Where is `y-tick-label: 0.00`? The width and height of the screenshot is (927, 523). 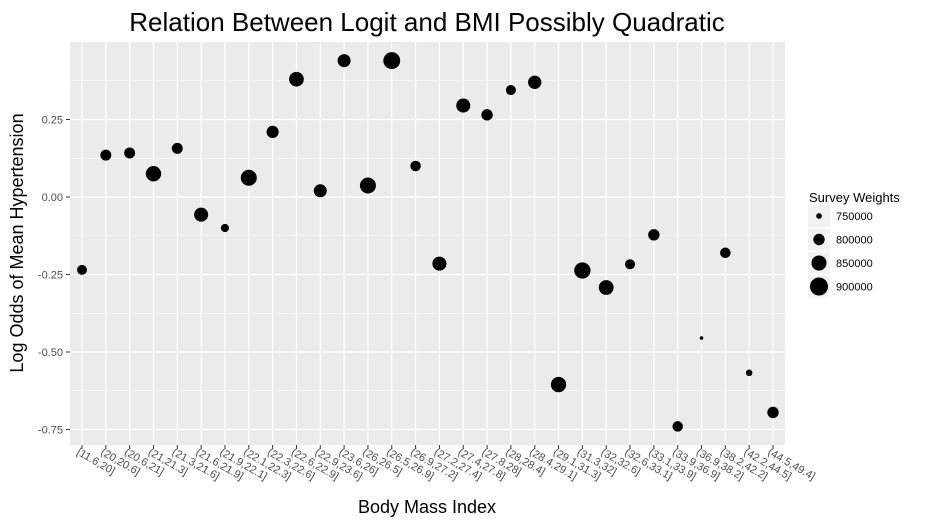
y-tick-label: 0.00 is located at coordinates (52, 198).